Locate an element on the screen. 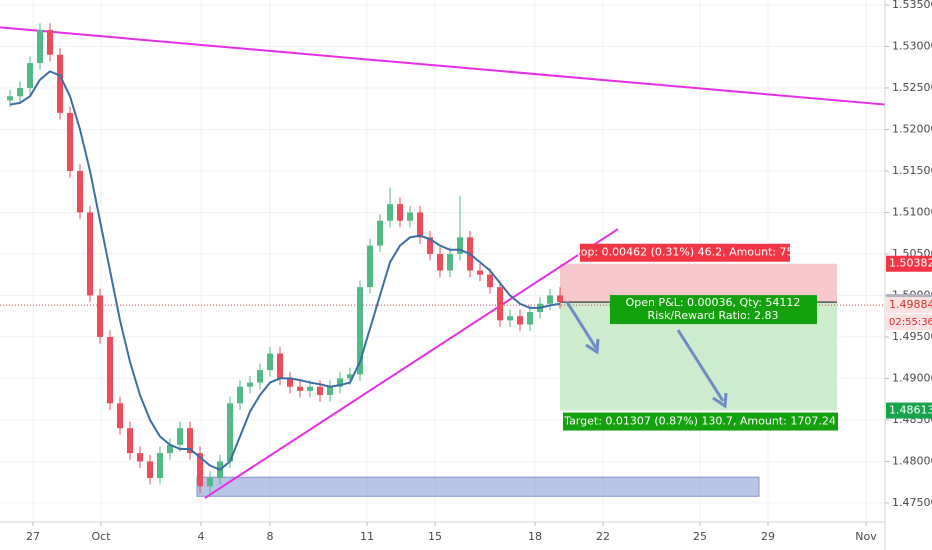  y-tick-label: 1.47500 is located at coordinates (912, 502).